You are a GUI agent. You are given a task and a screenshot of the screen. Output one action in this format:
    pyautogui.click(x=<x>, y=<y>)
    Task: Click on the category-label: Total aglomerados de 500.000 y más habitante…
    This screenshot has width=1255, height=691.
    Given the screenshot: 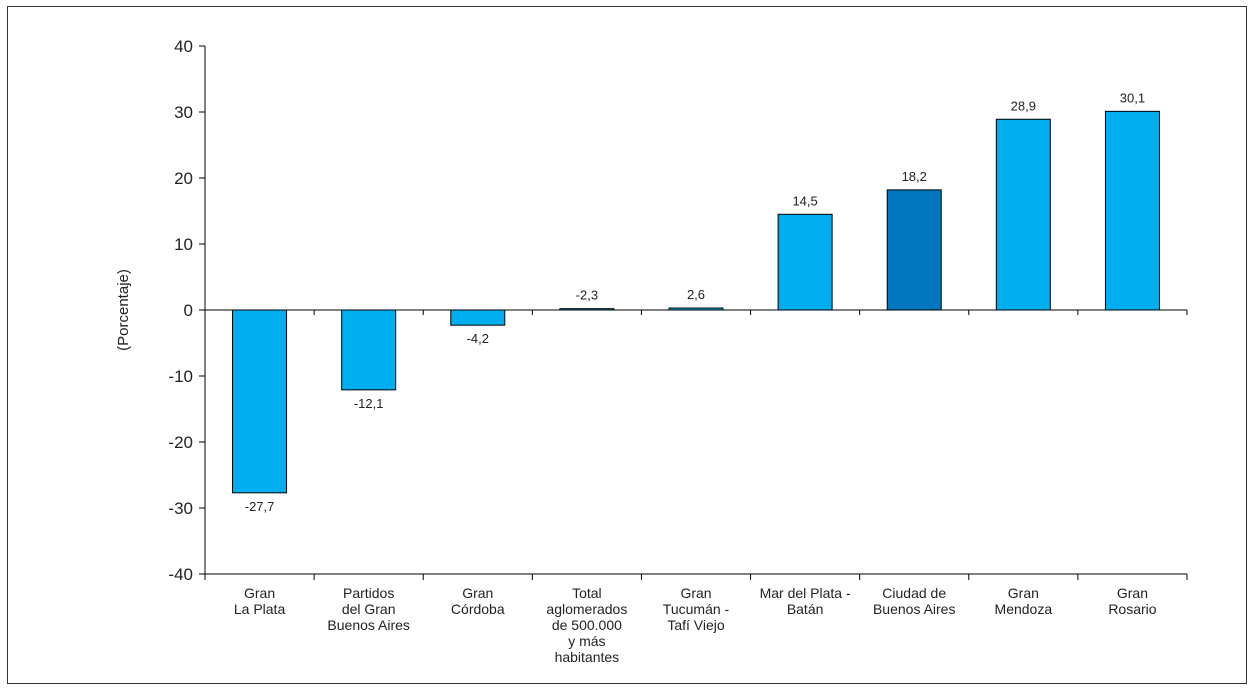 What is the action you would take?
    pyautogui.click(x=586, y=625)
    